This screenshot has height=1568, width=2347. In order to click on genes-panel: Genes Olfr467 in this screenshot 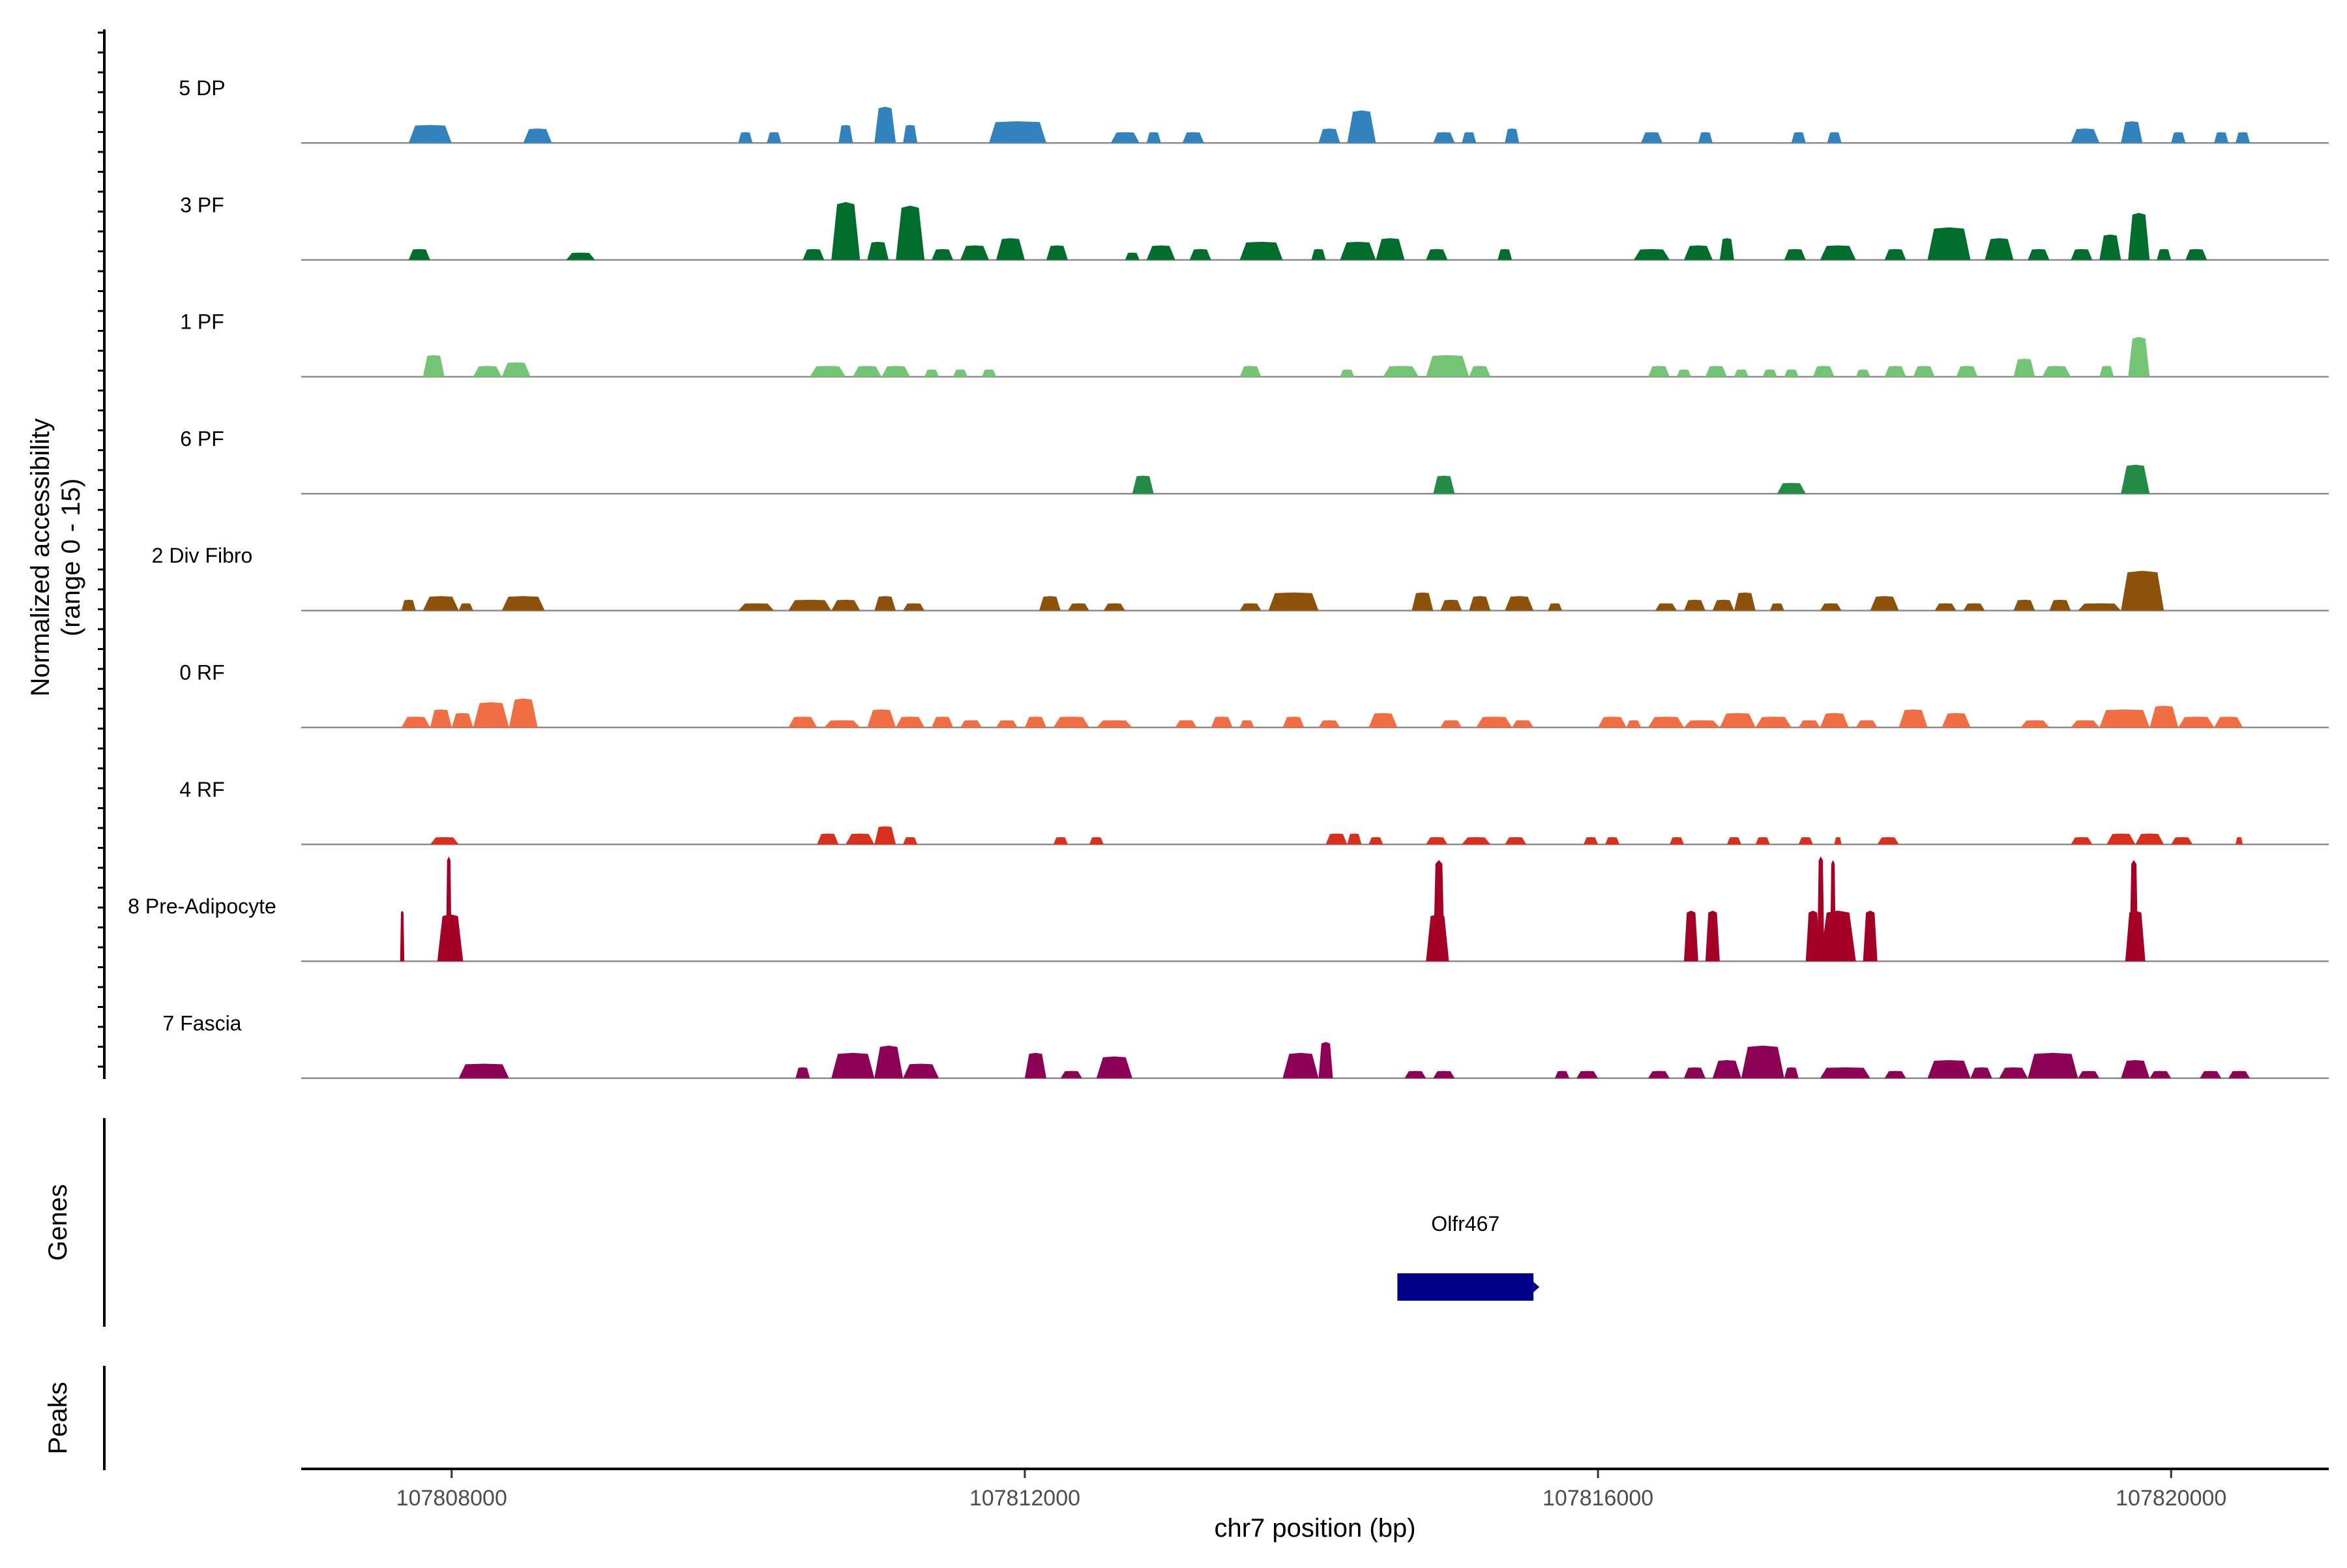, I will do `click(792, 1223)`.